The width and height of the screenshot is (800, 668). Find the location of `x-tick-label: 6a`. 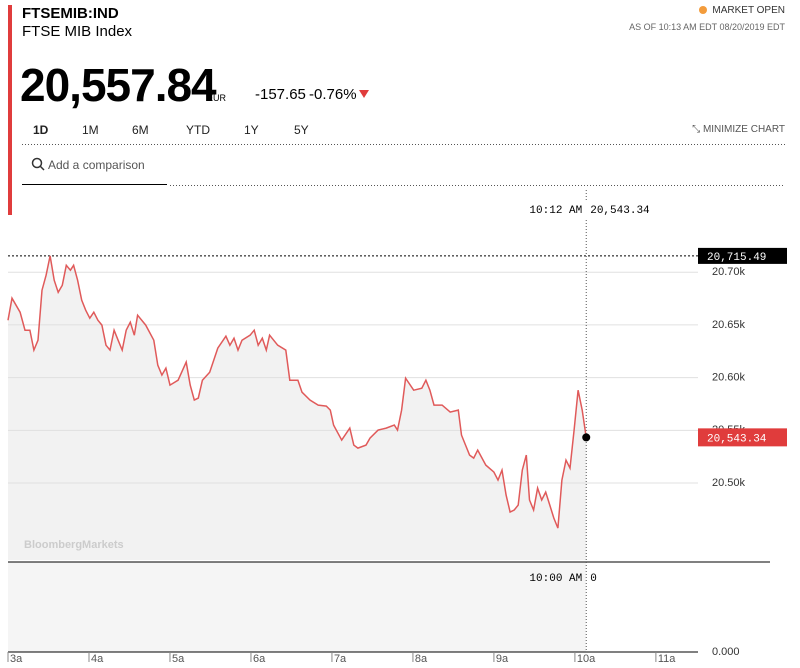

x-tick-label: 6a is located at coordinates (259, 659).